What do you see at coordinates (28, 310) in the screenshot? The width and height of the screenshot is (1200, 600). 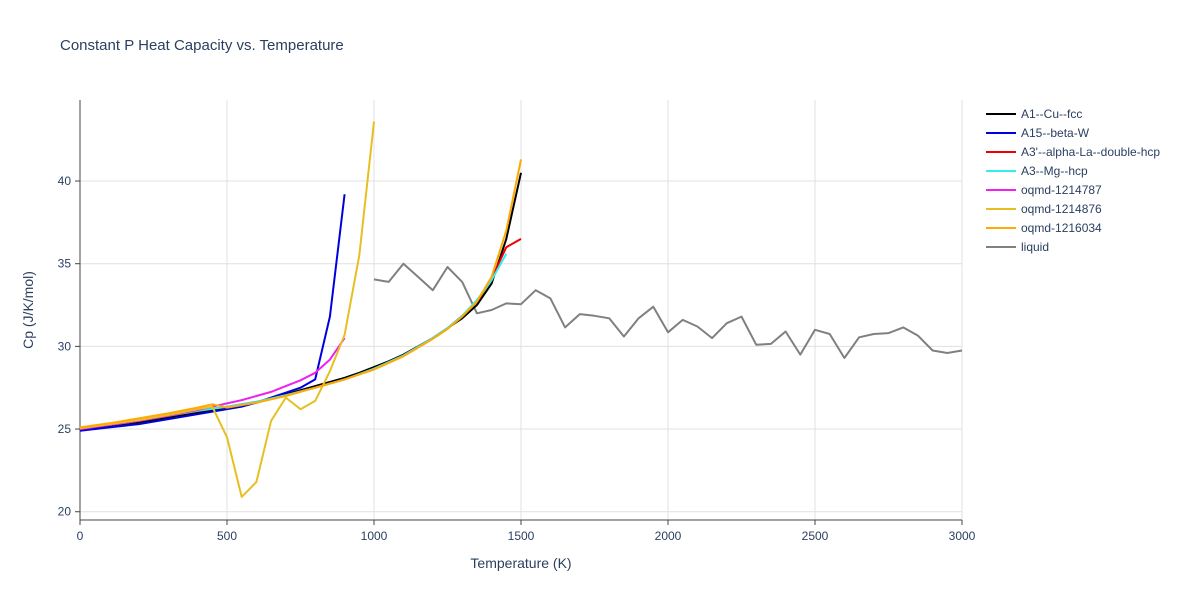 I see `y-axis-title: Cp (J/K/mol)` at bounding box center [28, 310].